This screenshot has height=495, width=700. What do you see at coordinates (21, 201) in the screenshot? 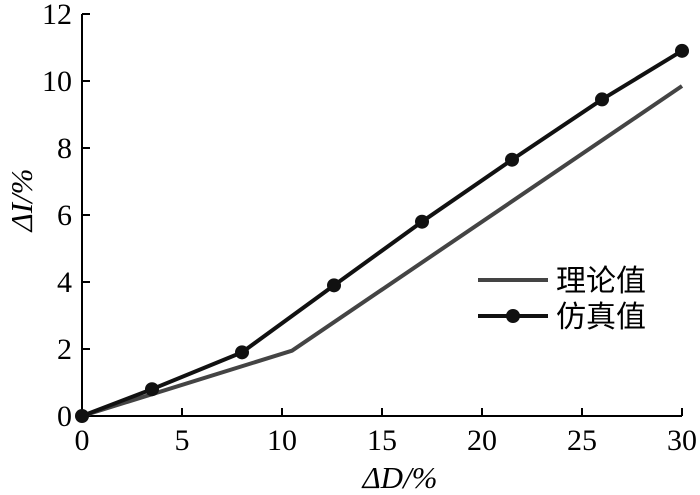
I see `y-axis-label: ΔI/%` at bounding box center [21, 201].